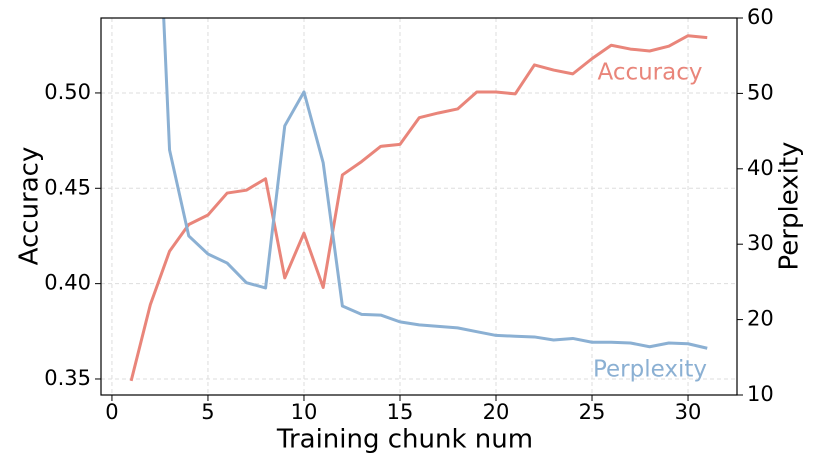 This screenshot has width=814, height=470. What do you see at coordinates (207, 412) in the screenshot?
I see `x-tick-label: 5` at bounding box center [207, 412].